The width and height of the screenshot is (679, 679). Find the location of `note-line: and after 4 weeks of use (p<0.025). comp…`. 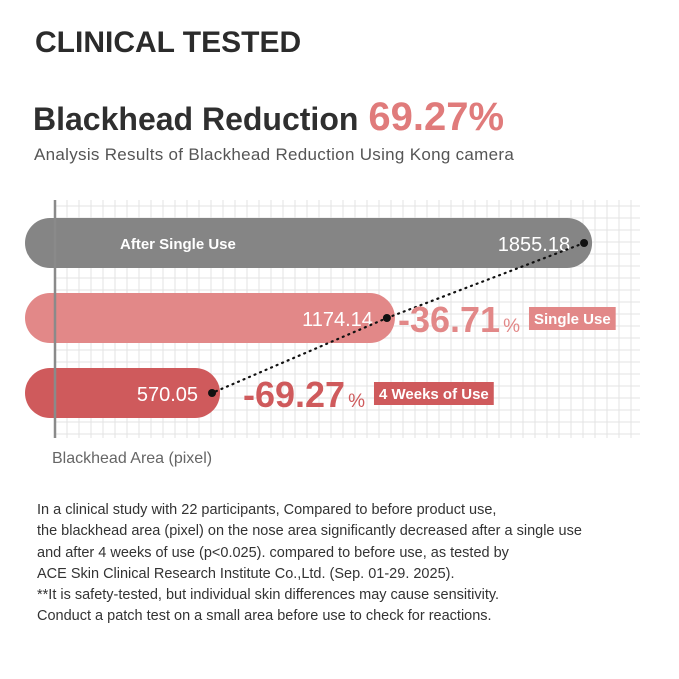

note-line: and after 4 weeks of use (p<0.025). comp… is located at coordinates (273, 552).